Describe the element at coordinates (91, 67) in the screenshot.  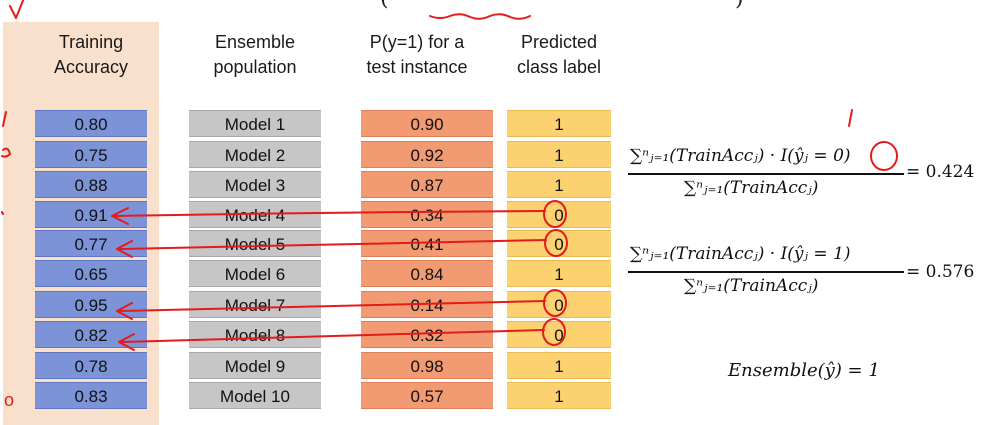
I see `header-line: Accuracy` at that location.